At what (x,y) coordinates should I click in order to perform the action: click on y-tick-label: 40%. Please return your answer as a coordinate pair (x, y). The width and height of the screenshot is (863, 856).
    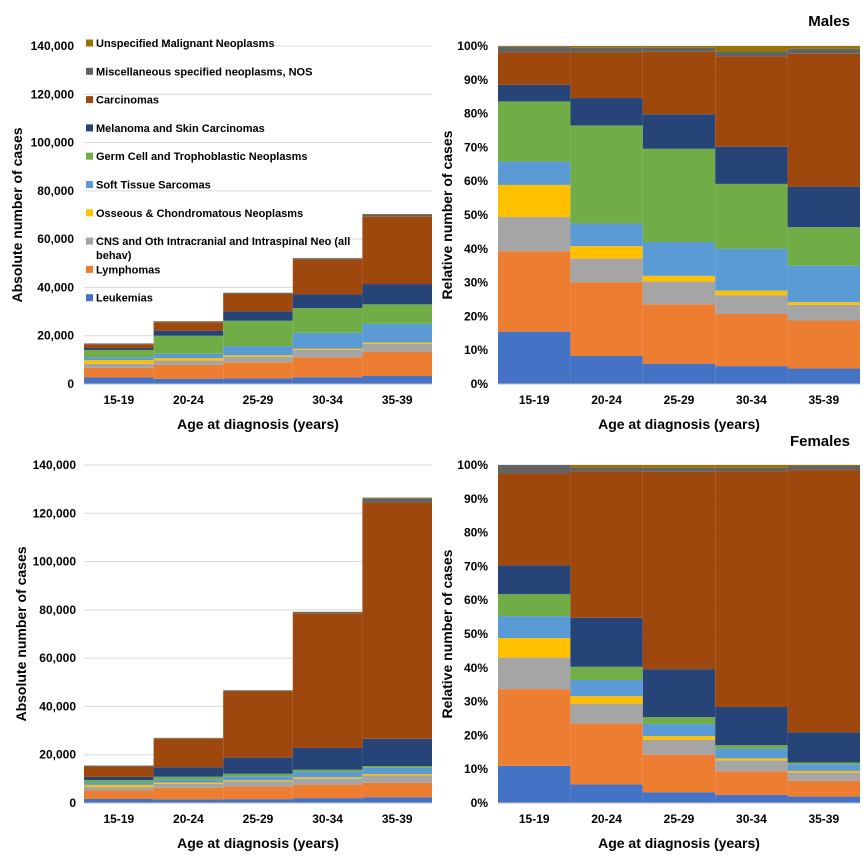
    Looking at the image, I should click on (476, 668).